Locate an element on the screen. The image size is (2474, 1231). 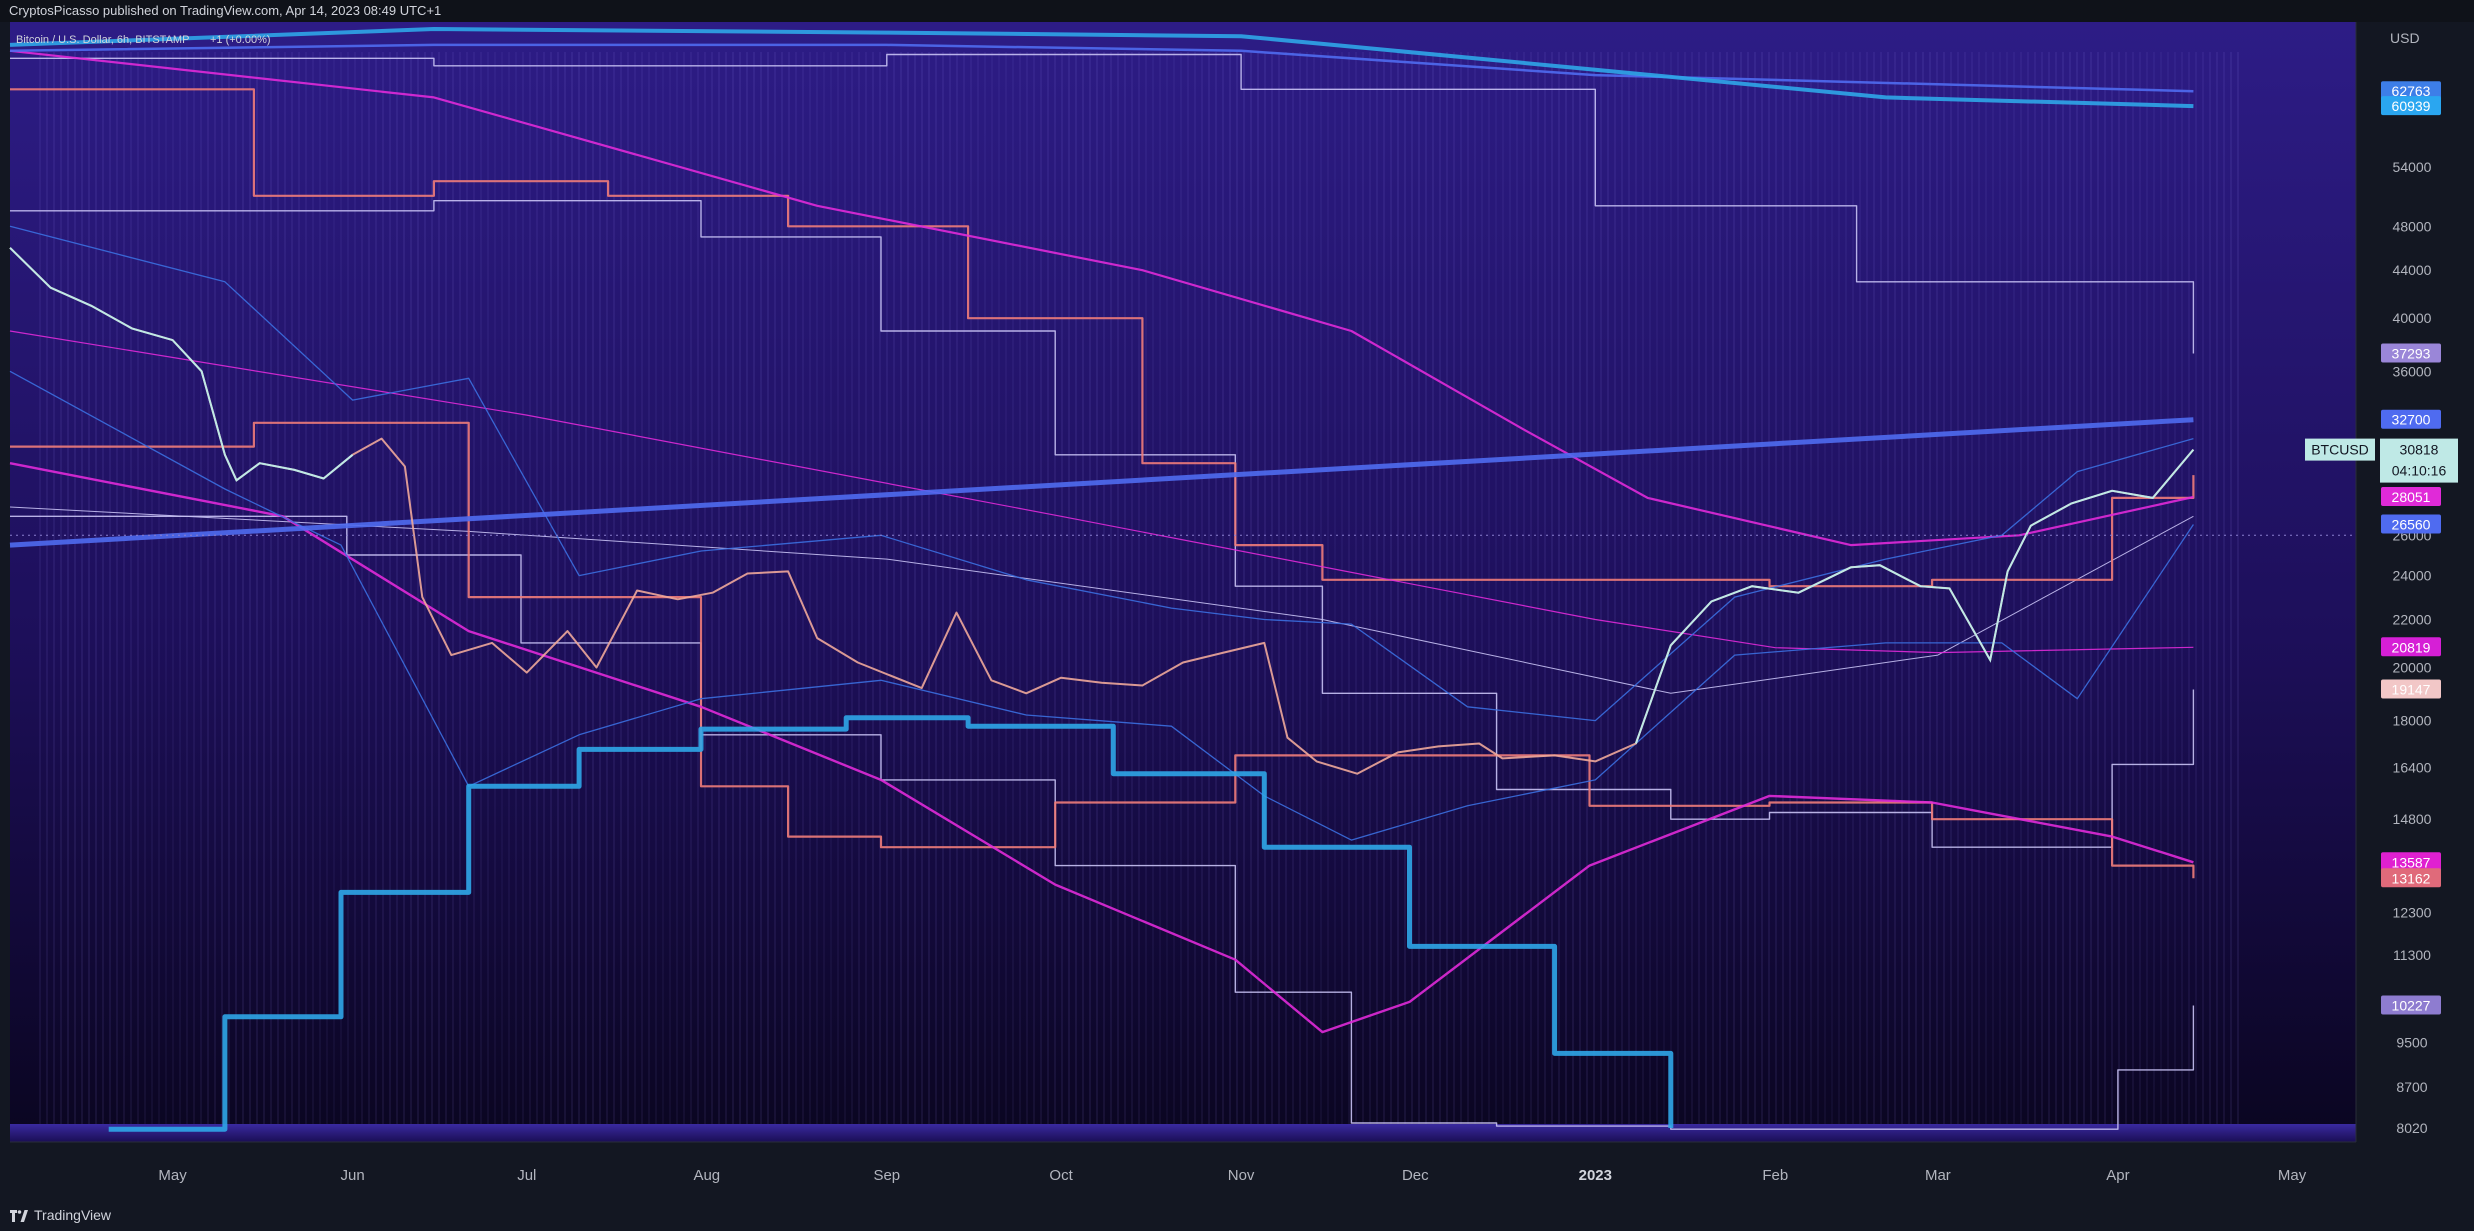
price-scale-label: 37293 is located at coordinates (2411, 353).